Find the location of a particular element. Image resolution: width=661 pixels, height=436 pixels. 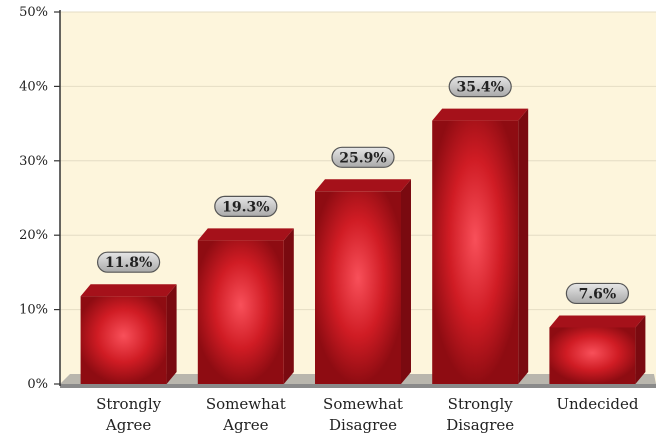

data-label: 11.8% is located at coordinates (128, 262).